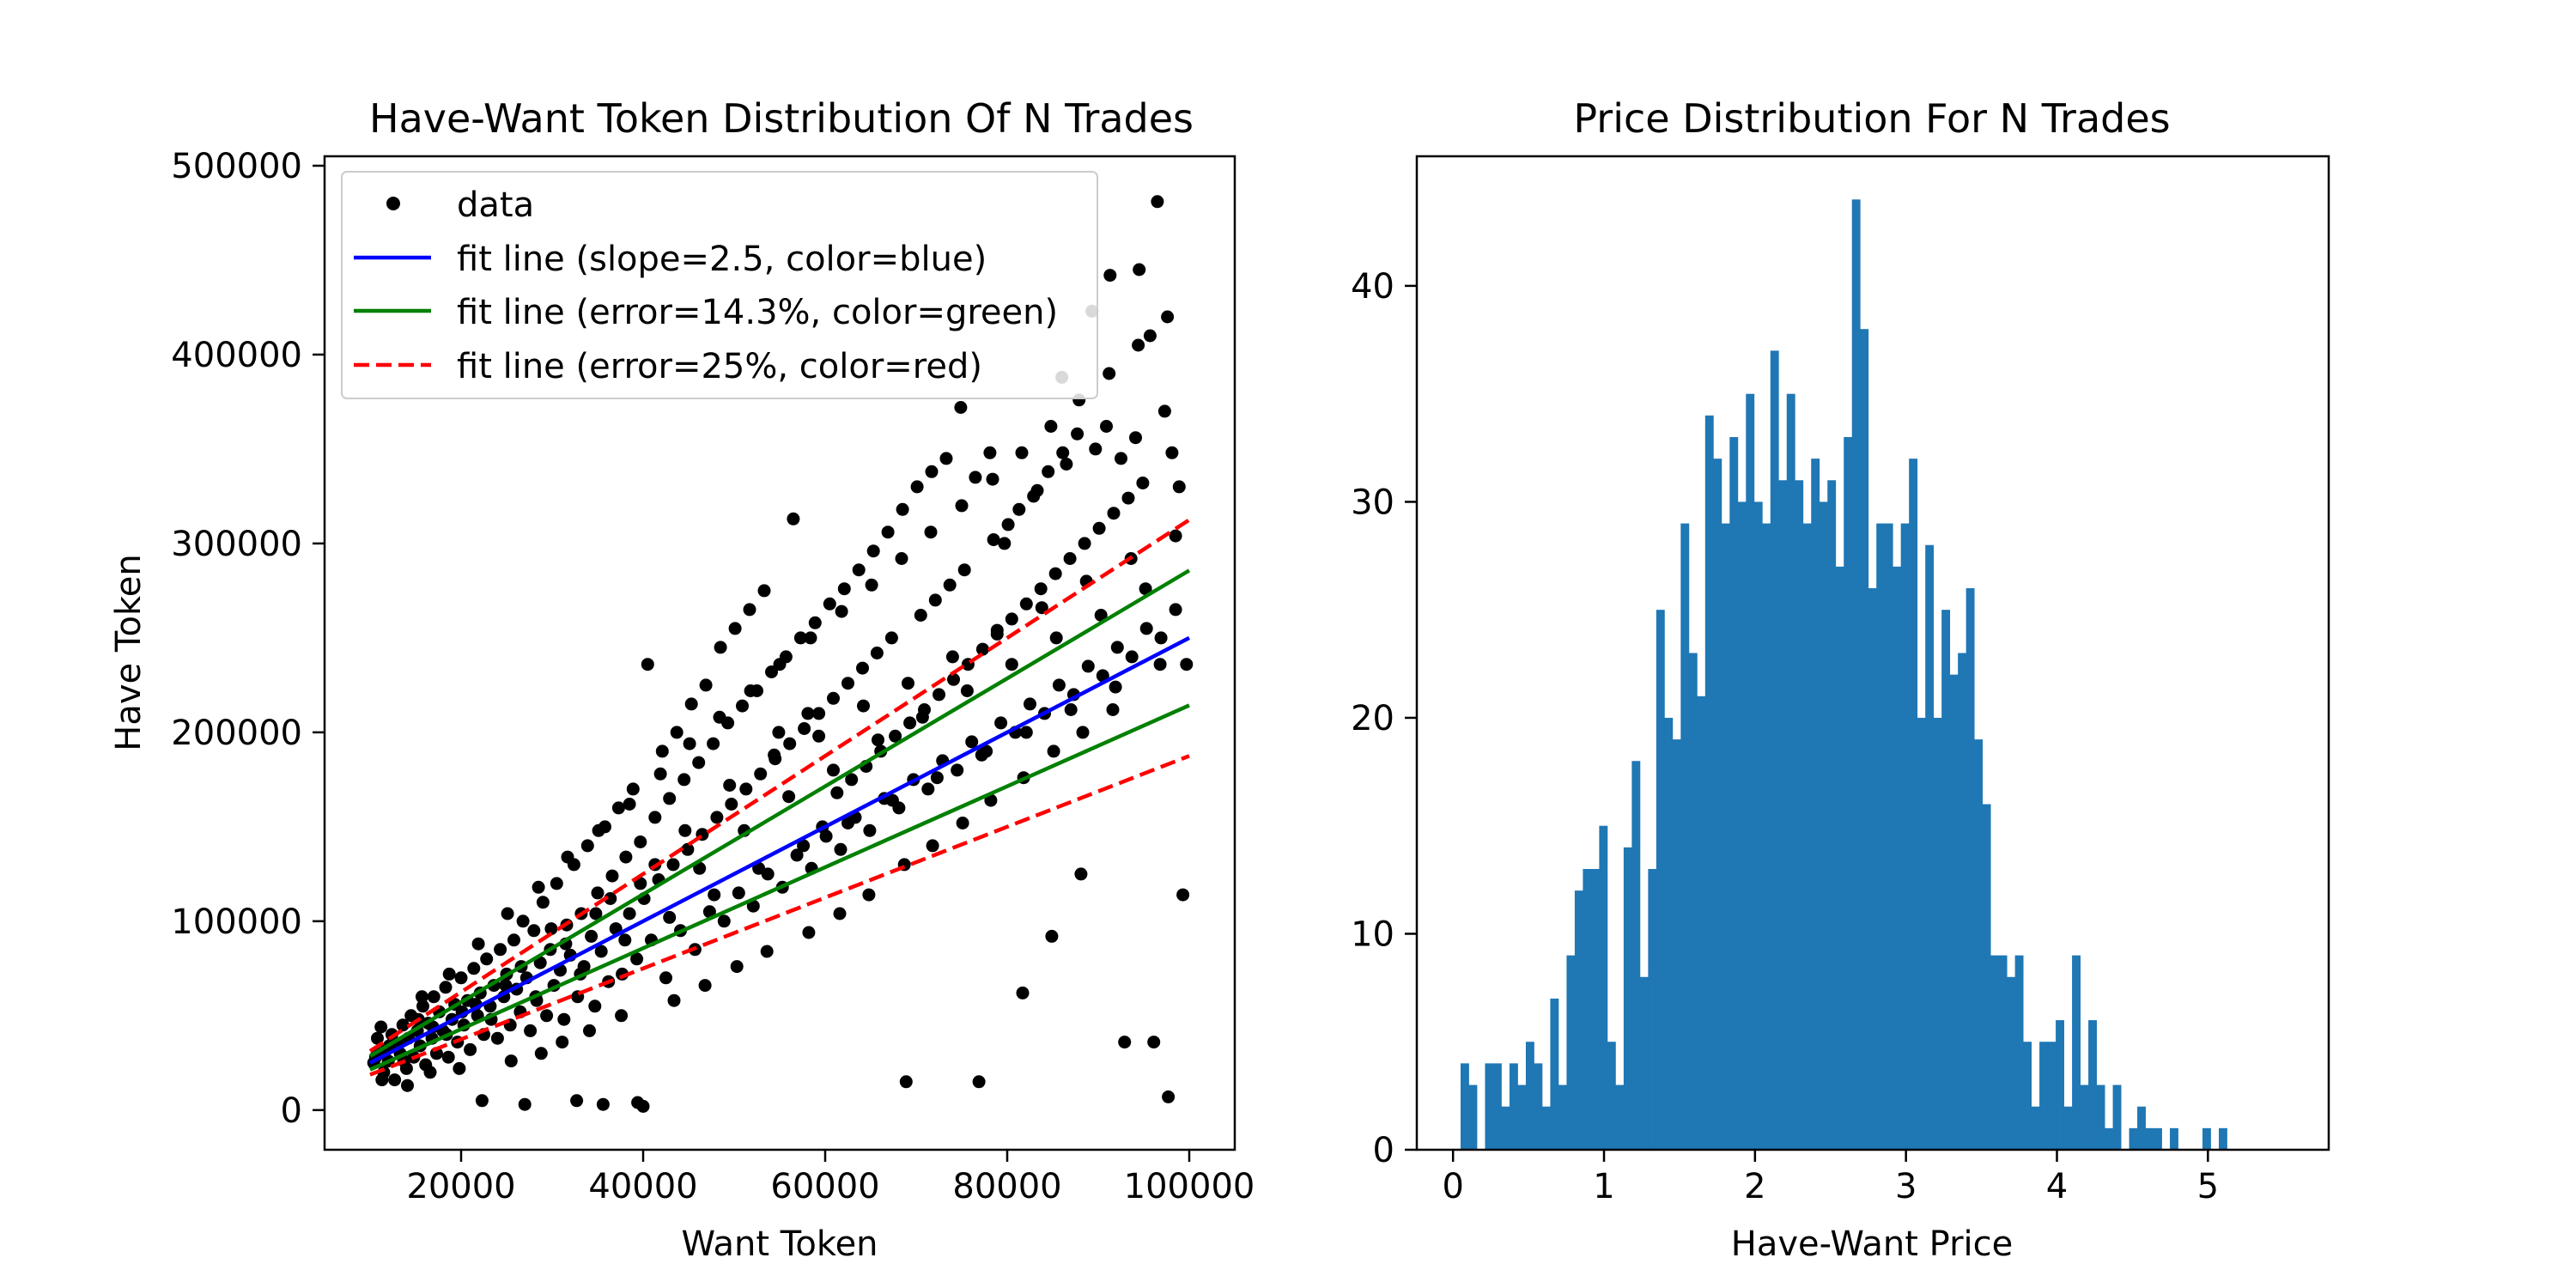 This screenshot has height=1288, width=2576. I want to click on legend-label-data: data, so click(496, 205).